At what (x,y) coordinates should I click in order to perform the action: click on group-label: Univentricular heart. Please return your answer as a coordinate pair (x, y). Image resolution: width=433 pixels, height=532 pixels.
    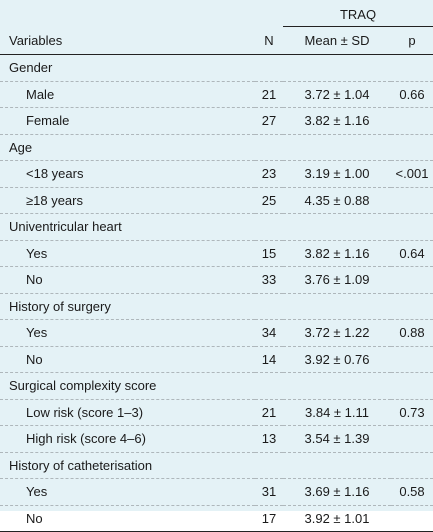
    Looking at the image, I should click on (216, 227).